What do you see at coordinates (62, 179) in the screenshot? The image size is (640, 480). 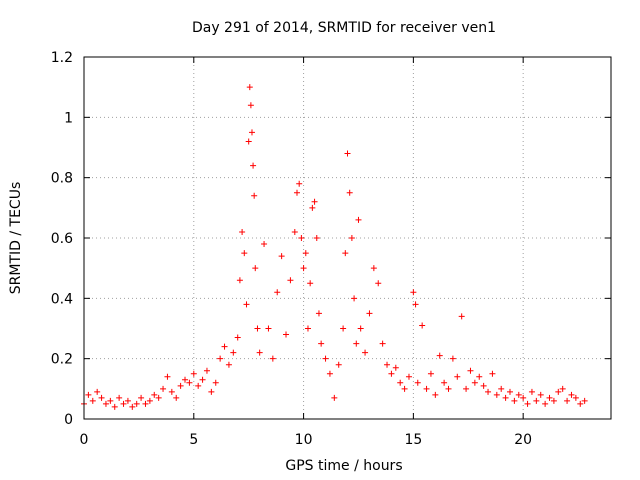 I see `y-tick-label: 0.8` at bounding box center [62, 179].